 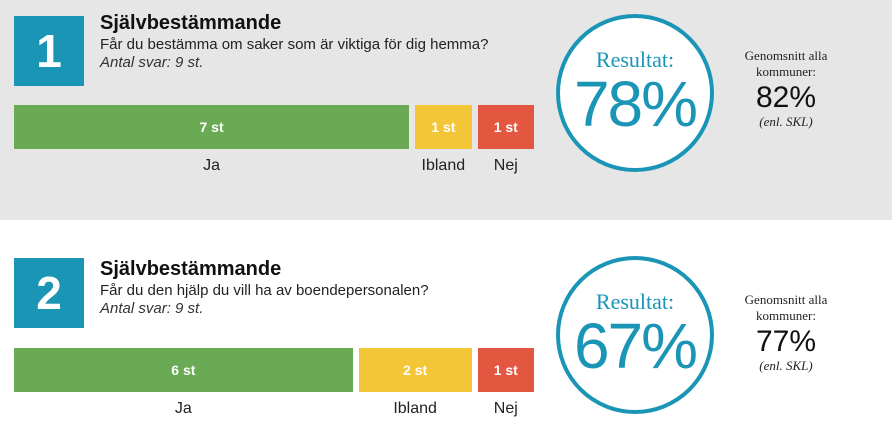 What do you see at coordinates (635, 346) in the screenshot?
I see `result-value: 67%` at bounding box center [635, 346].